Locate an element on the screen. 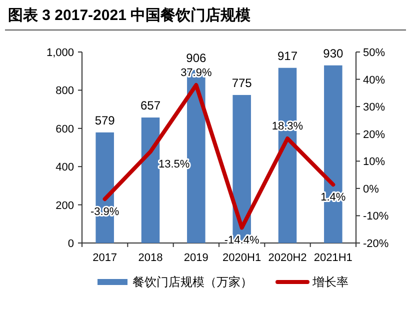 This screenshot has width=411, height=323. y2-tick-label: 20% is located at coordinates (374, 134).